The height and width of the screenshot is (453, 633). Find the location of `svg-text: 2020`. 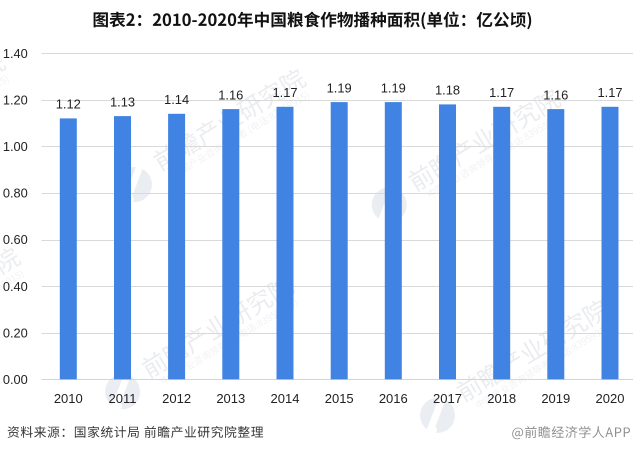

svg-text: 2020 is located at coordinates (610, 398).